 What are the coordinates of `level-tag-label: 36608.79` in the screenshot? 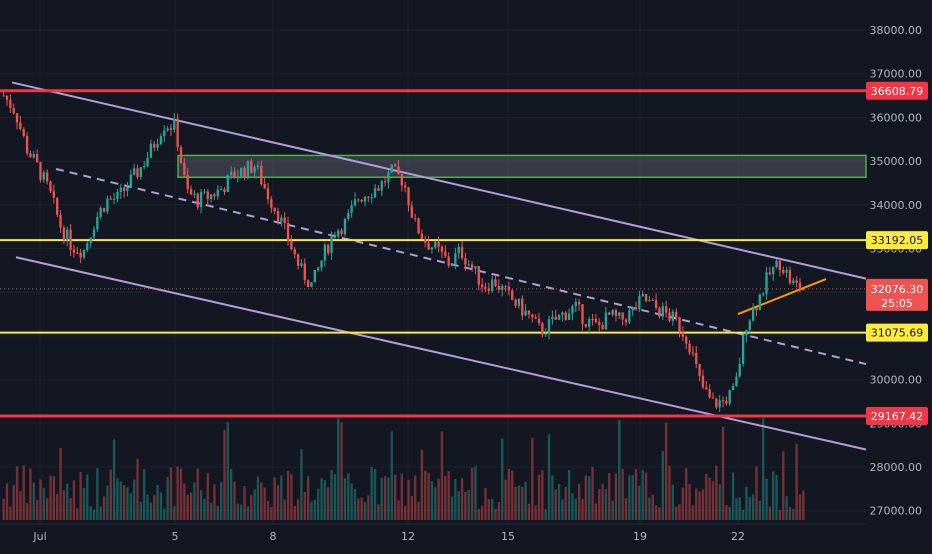 It's located at (897, 91).